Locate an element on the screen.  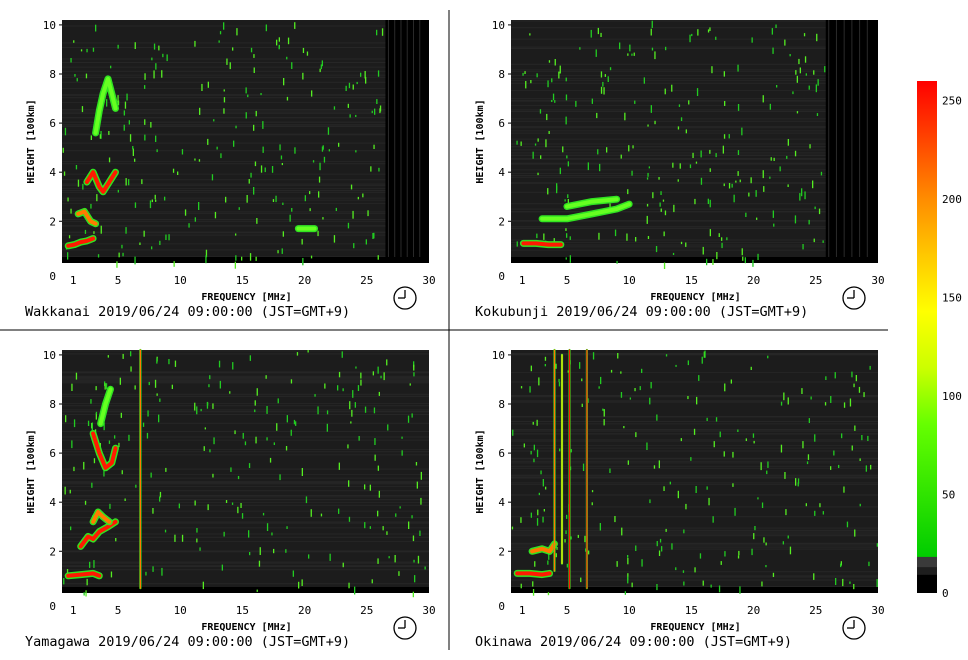
x-axis-label: FREQUENCY [MHz] is located at coordinates (246, 627).